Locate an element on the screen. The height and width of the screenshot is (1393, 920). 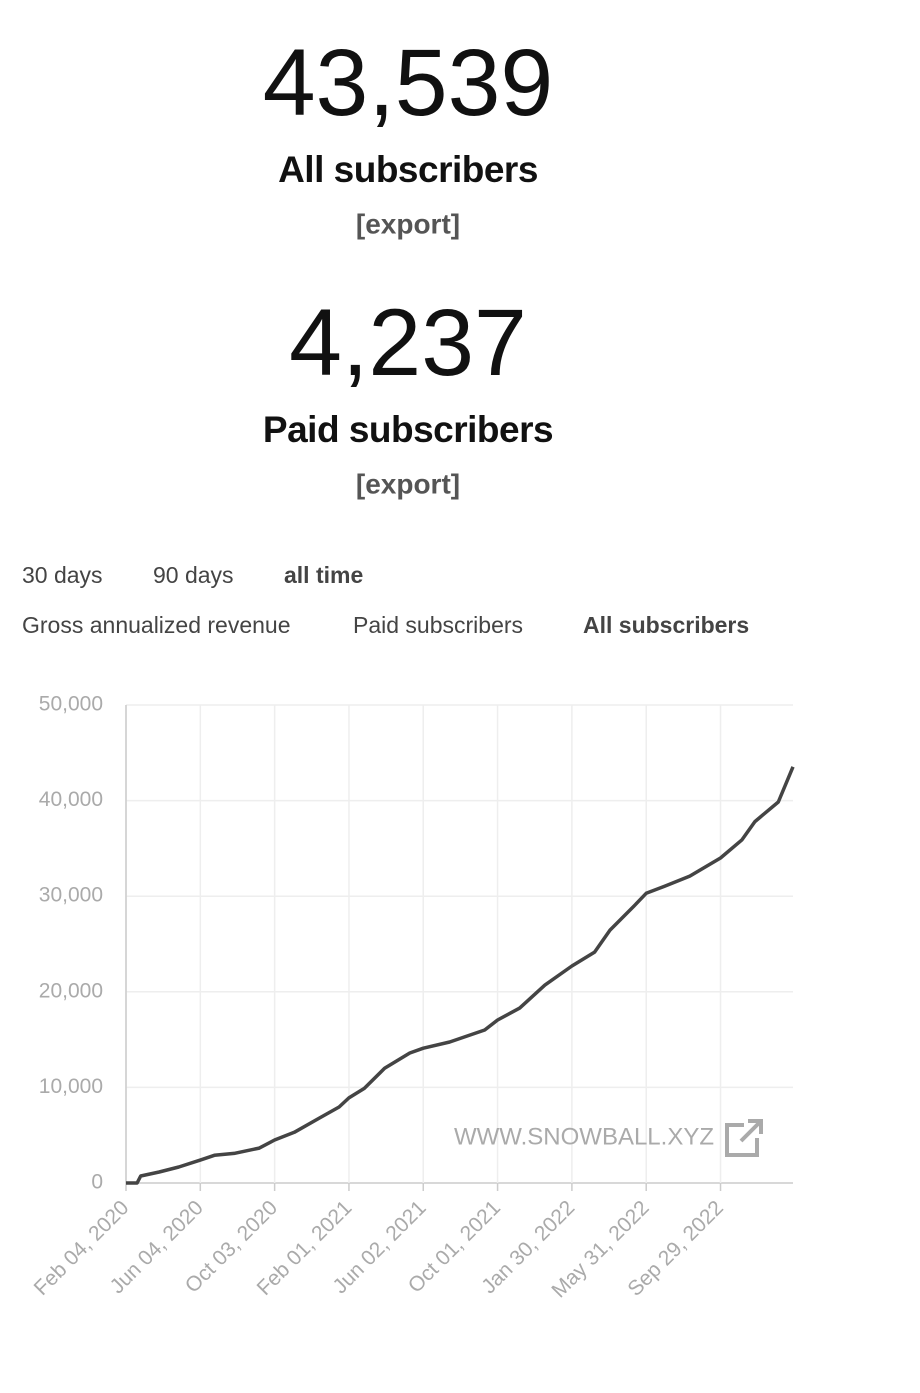
y-tick-label: 30,000 is located at coordinates (71, 895).